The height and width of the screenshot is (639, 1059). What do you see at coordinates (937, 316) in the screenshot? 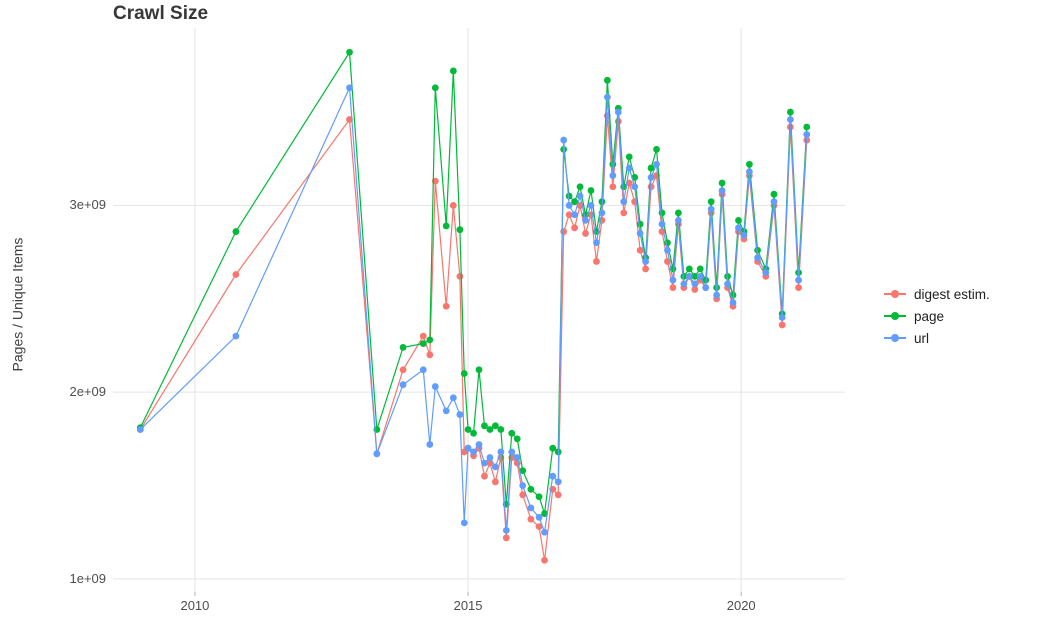
I see `legend-item-page: page` at bounding box center [937, 316].